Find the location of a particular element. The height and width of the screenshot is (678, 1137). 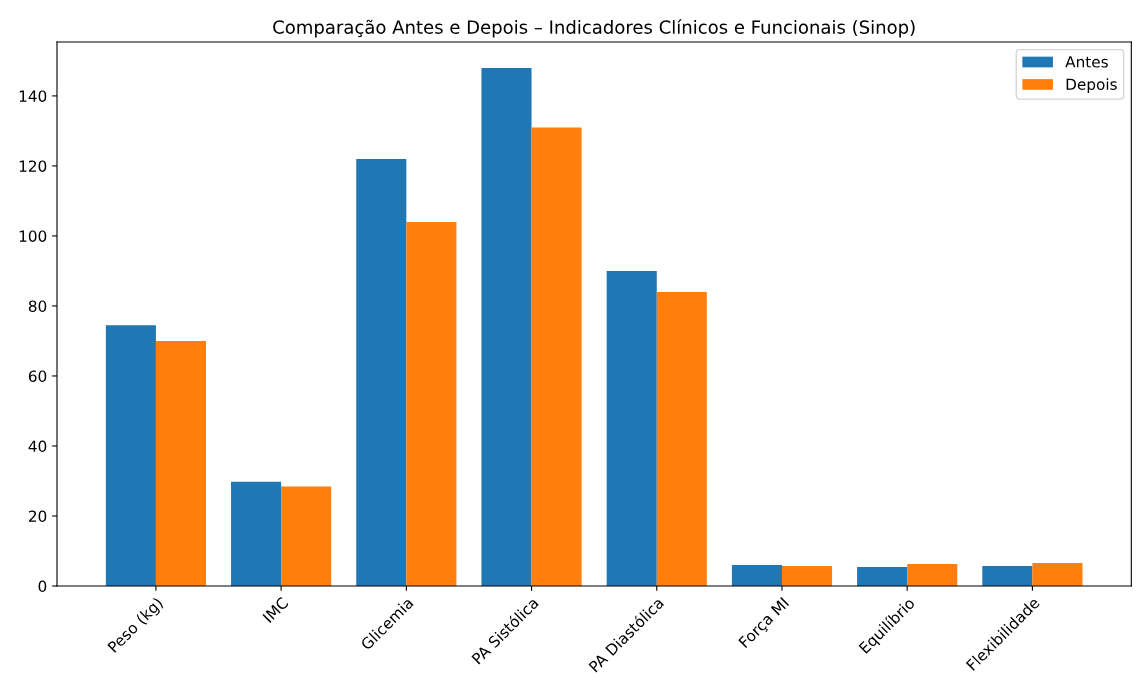

y-tick-label: 60 is located at coordinates (37, 376).